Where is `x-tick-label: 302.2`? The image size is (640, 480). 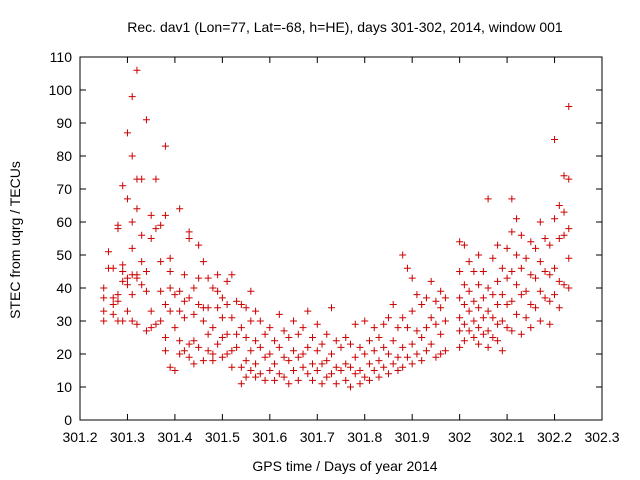 x-tick-label: 302.2 is located at coordinates (554, 437).